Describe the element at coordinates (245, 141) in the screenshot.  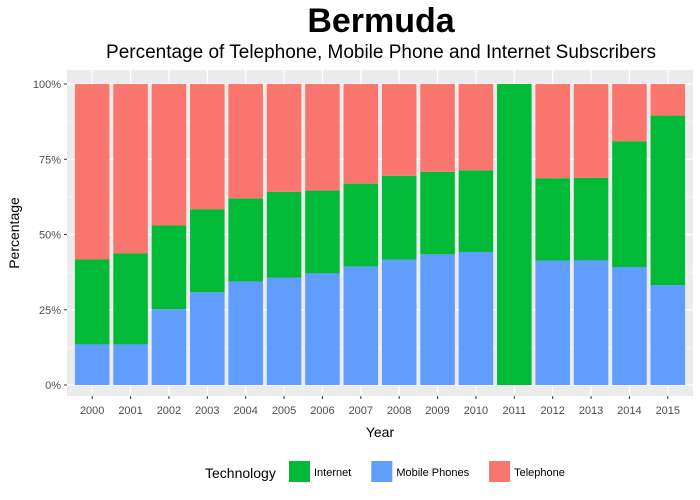
I see `bar-telephone-2004` at that location.